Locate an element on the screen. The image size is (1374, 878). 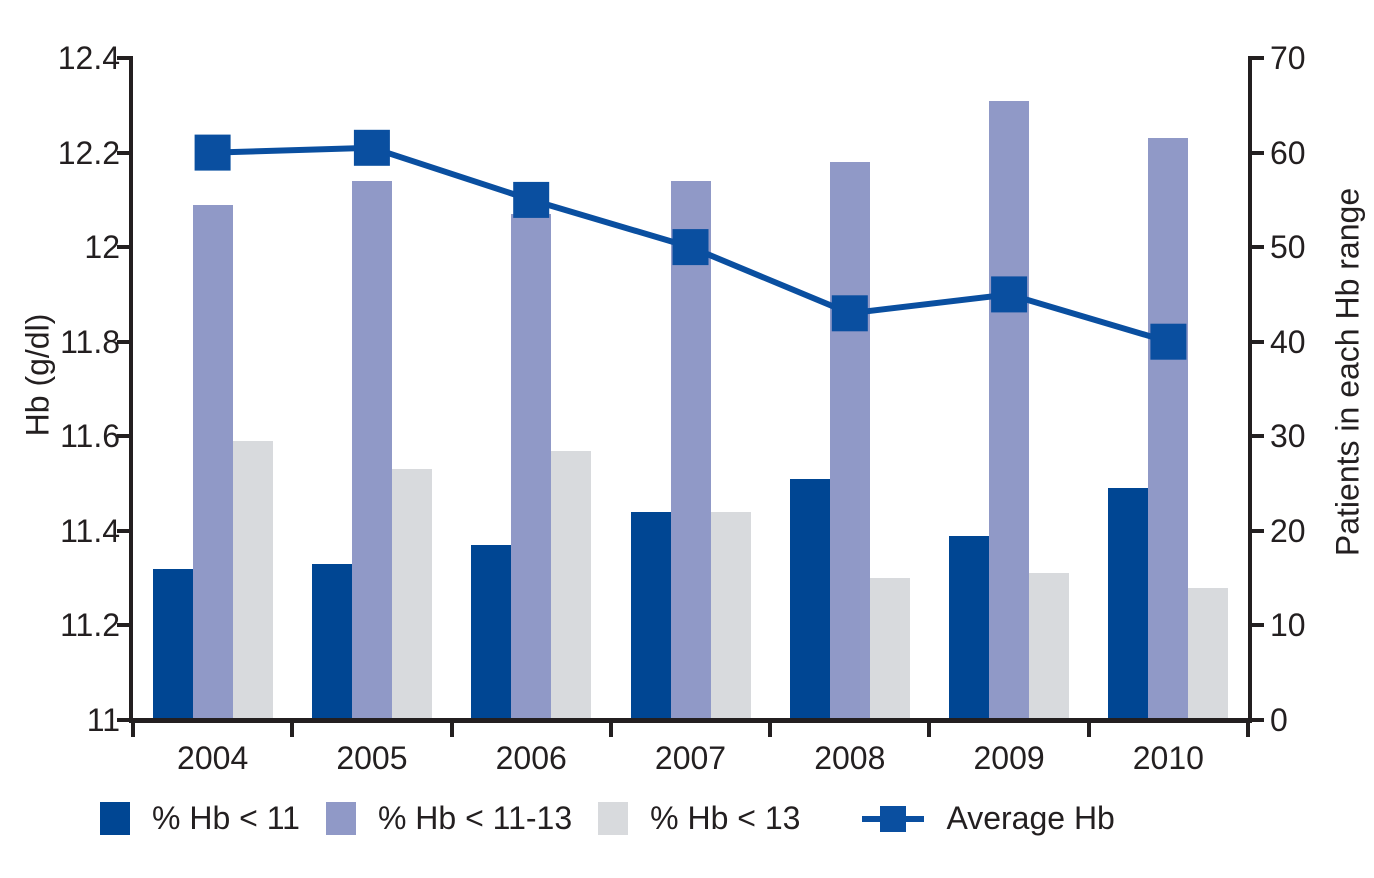
right-axis-tick-label: 10 is located at coordinates (1288, 625).